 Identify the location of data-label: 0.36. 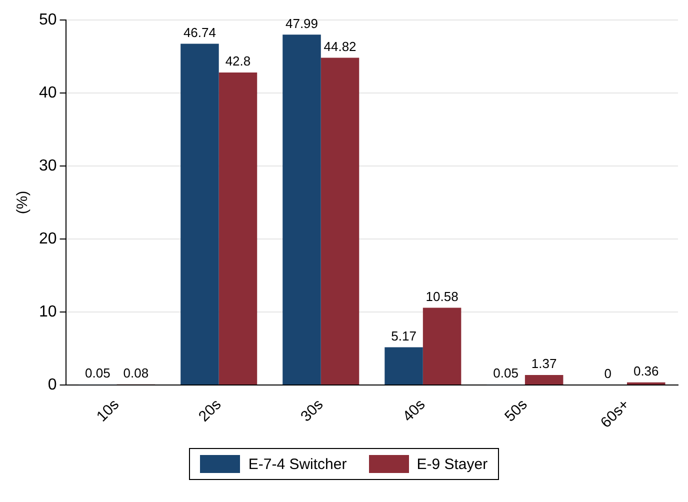
(646, 370).